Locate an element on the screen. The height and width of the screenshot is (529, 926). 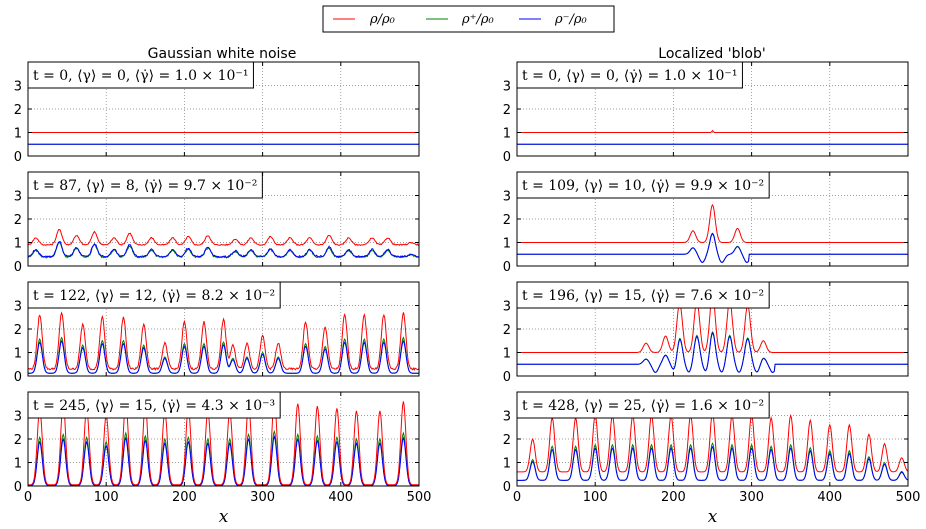
panel-annotation: t = 428, ⟨γ⟩ = 25, ⟨γ̇⟩ = 1.6 × 10⁻² is located at coordinates (643, 406).